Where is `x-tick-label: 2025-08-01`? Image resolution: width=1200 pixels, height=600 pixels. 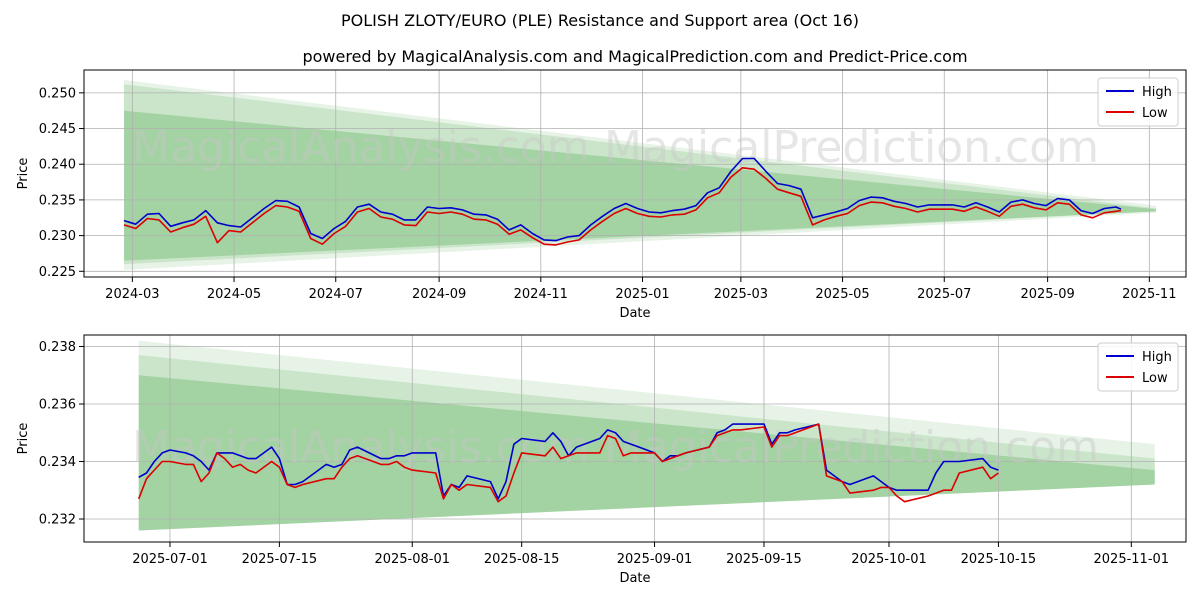 x-tick-label: 2025-08-01 is located at coordinates (412, 559).